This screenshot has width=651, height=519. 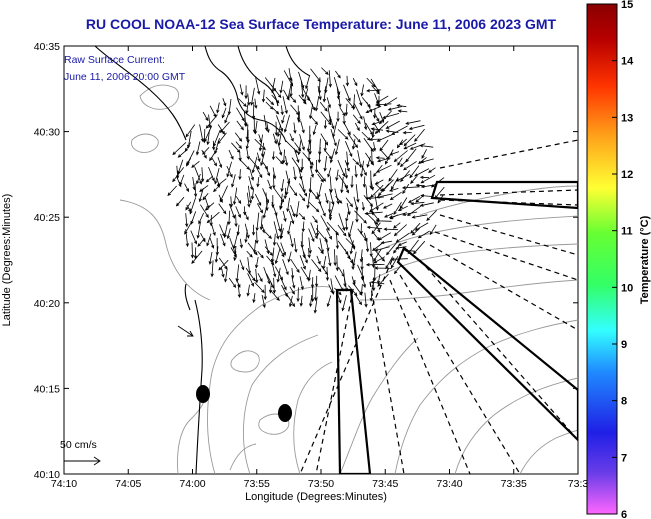 I want to click on x-tick-label: 73:3, so click(x=578, y=484).